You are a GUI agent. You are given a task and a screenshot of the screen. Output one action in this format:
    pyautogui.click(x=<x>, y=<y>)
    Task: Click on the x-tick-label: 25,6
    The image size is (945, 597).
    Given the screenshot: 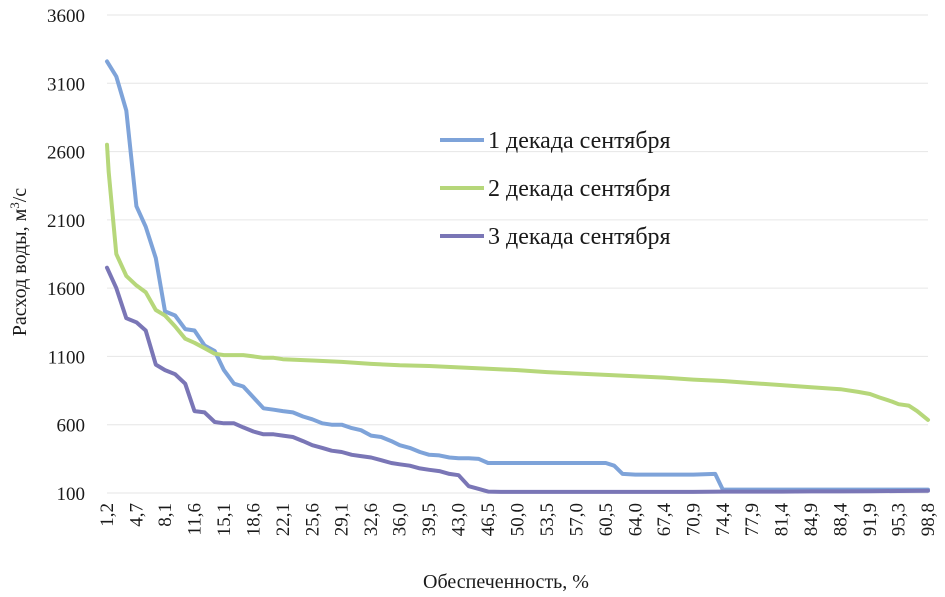 What is the action you would take?
    pyautogui.click(x=312, y=519)
    